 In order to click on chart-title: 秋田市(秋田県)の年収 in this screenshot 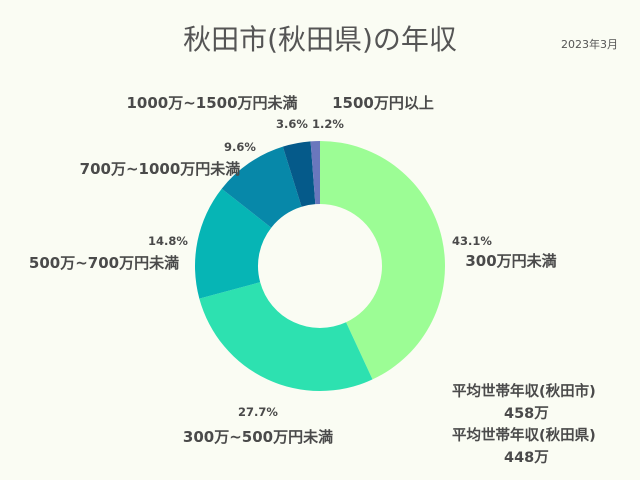, I will do `click(320, 39)`.